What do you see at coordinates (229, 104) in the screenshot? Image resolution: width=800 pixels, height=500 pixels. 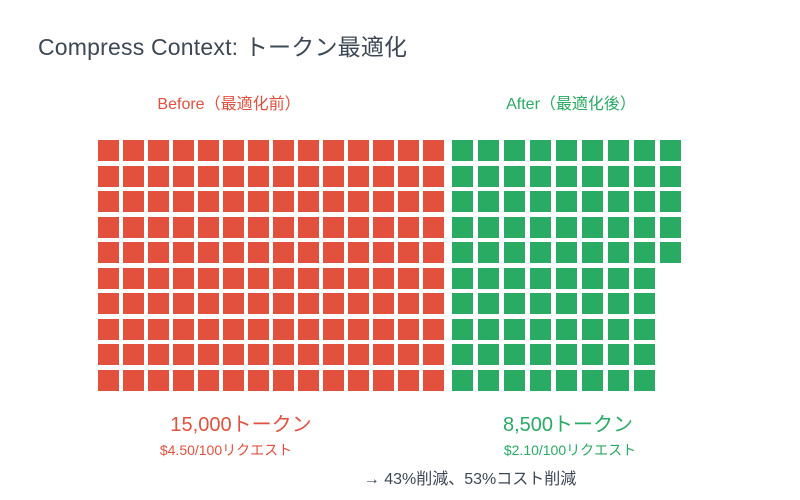 I see `before-header-label: Before（最適化前）` at bounding box center [229, 104].